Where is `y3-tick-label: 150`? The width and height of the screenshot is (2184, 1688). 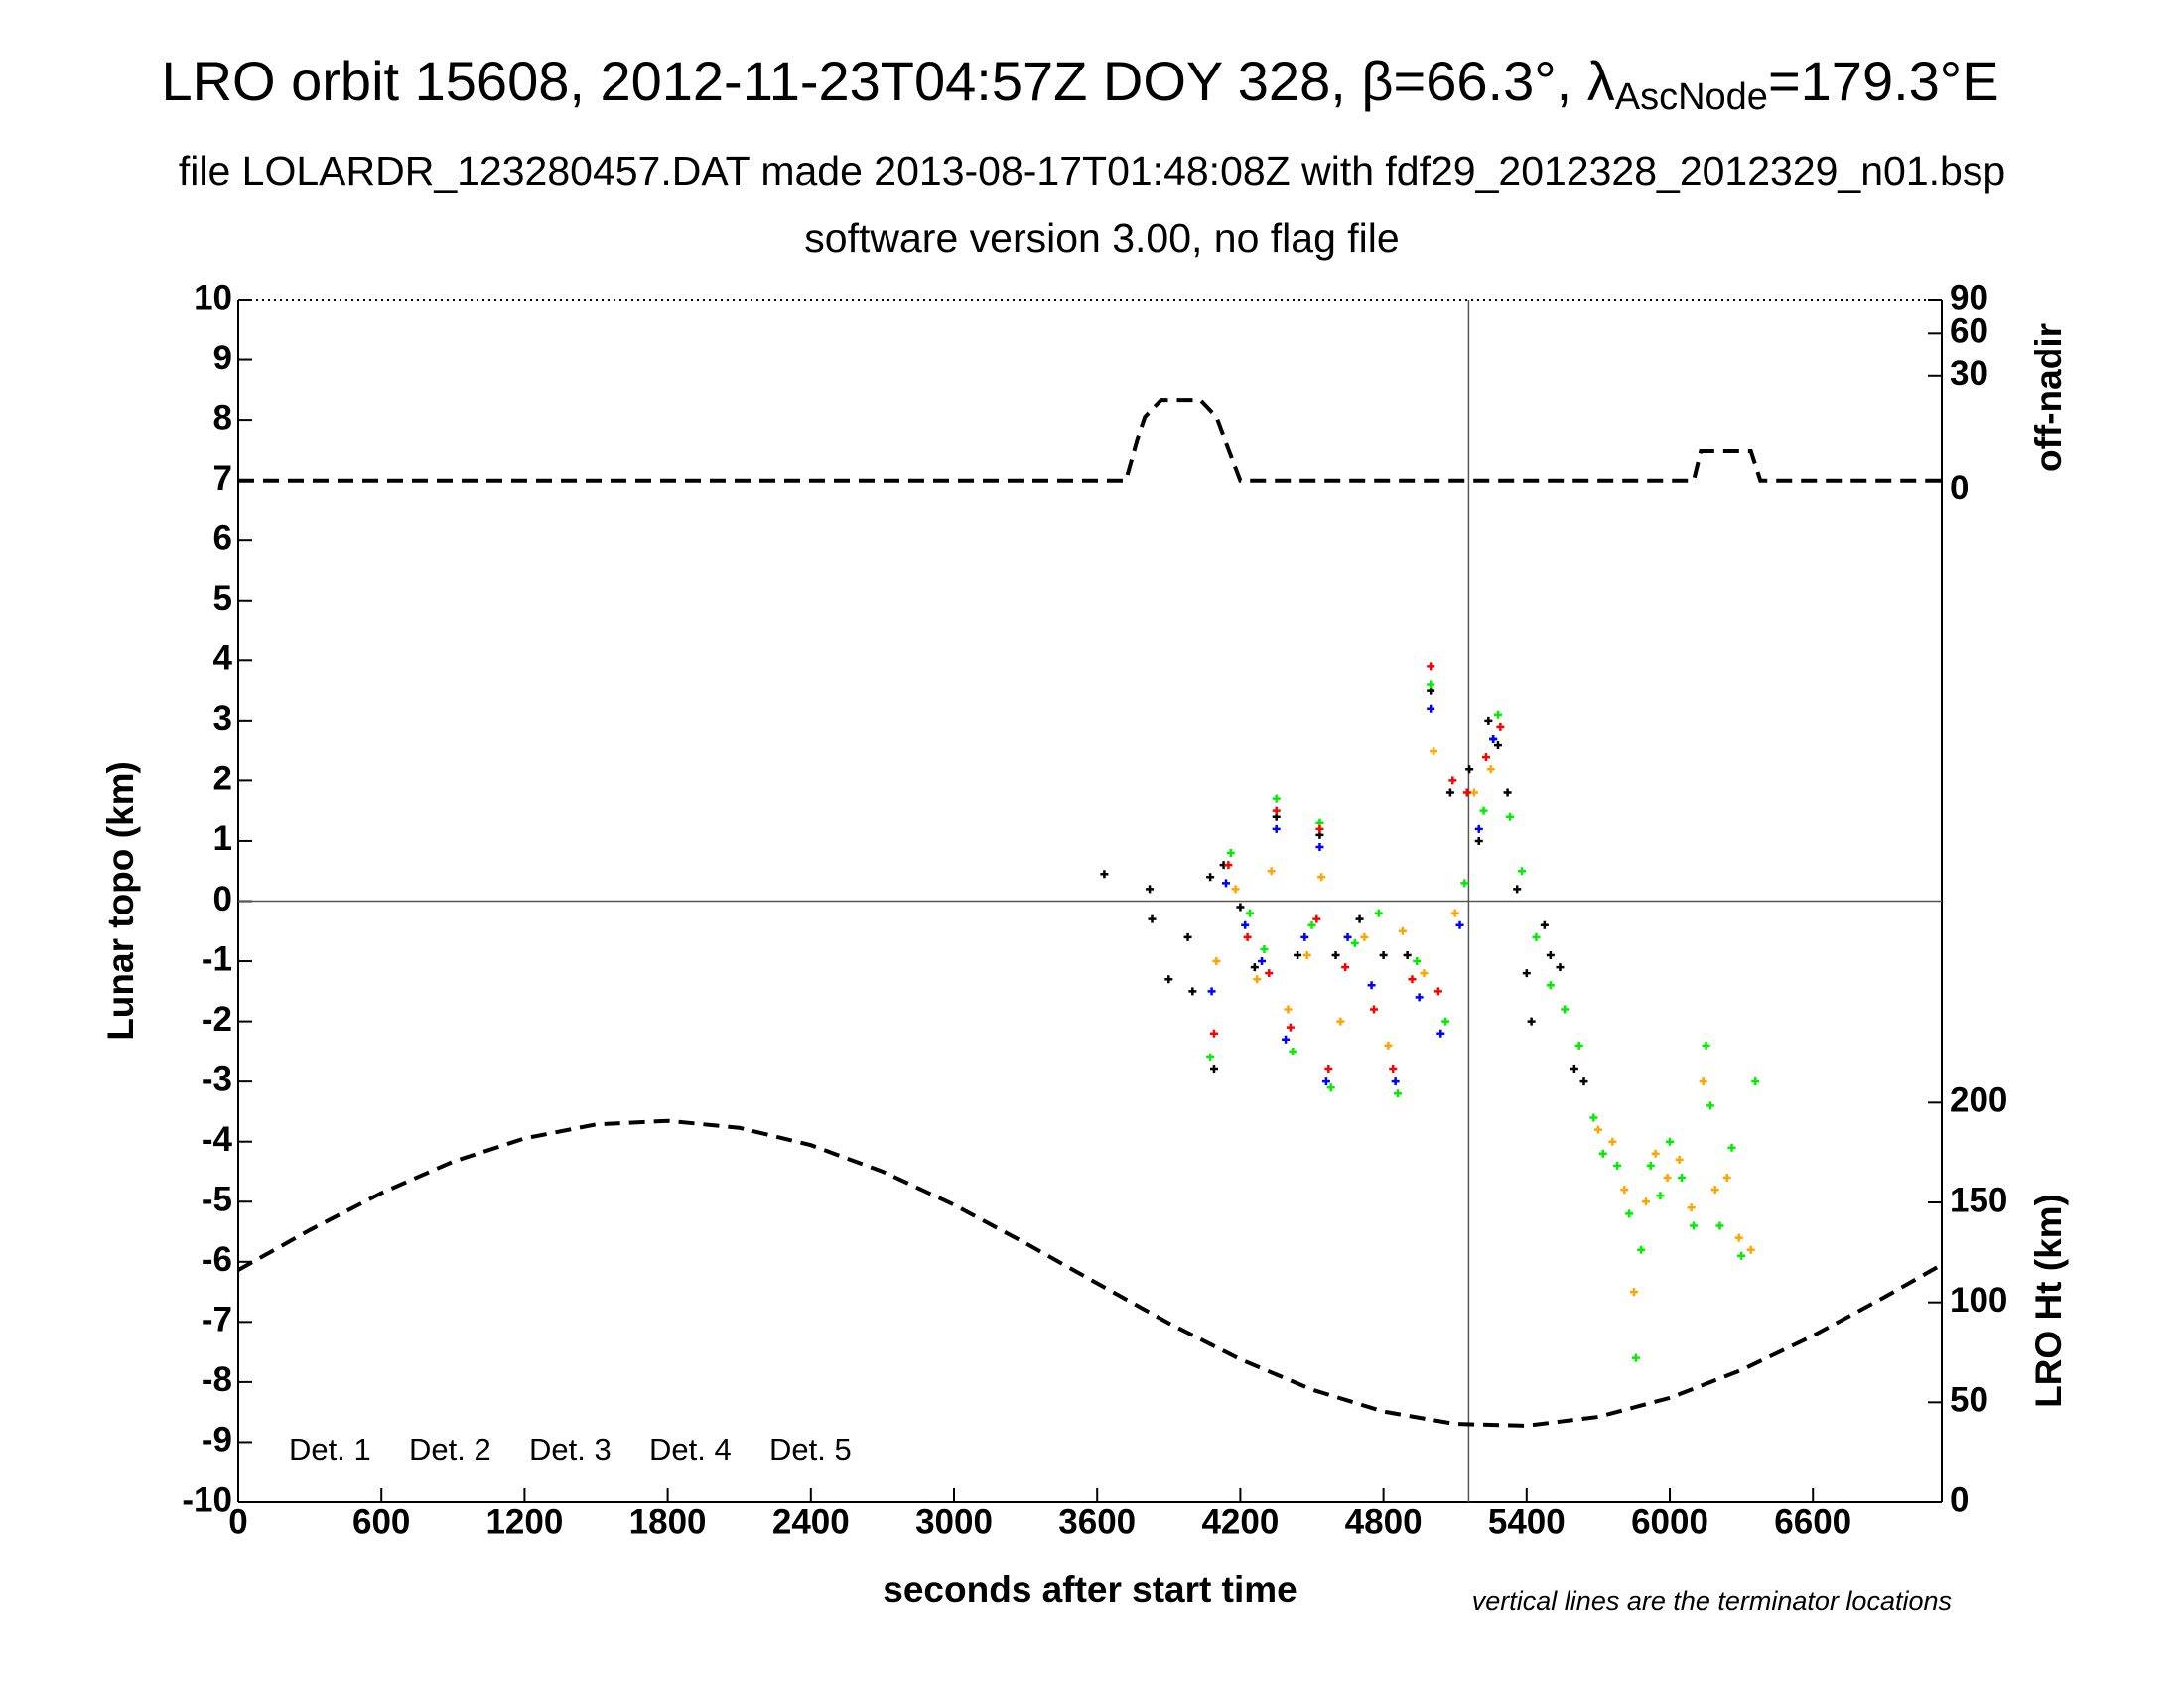 y3-tick-label: 150 is located at coordinates (1978, 1200).